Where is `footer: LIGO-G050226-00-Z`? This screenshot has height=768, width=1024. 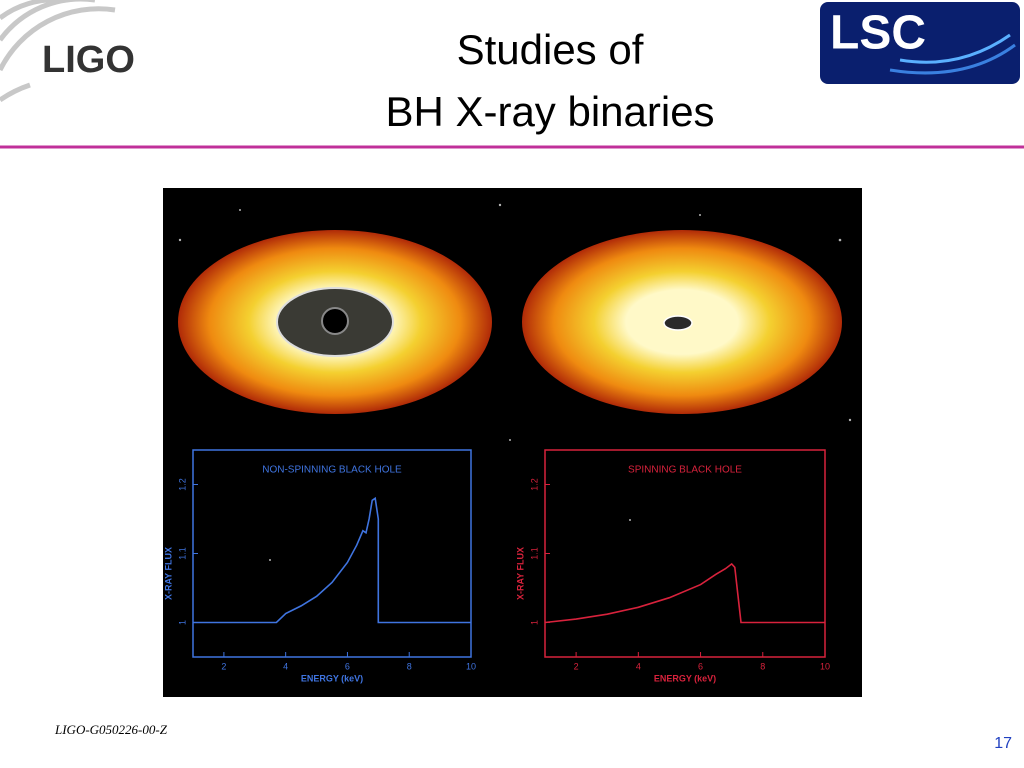 footer: LIGO-G050226-00-Z is located at coordinates (111, 729).